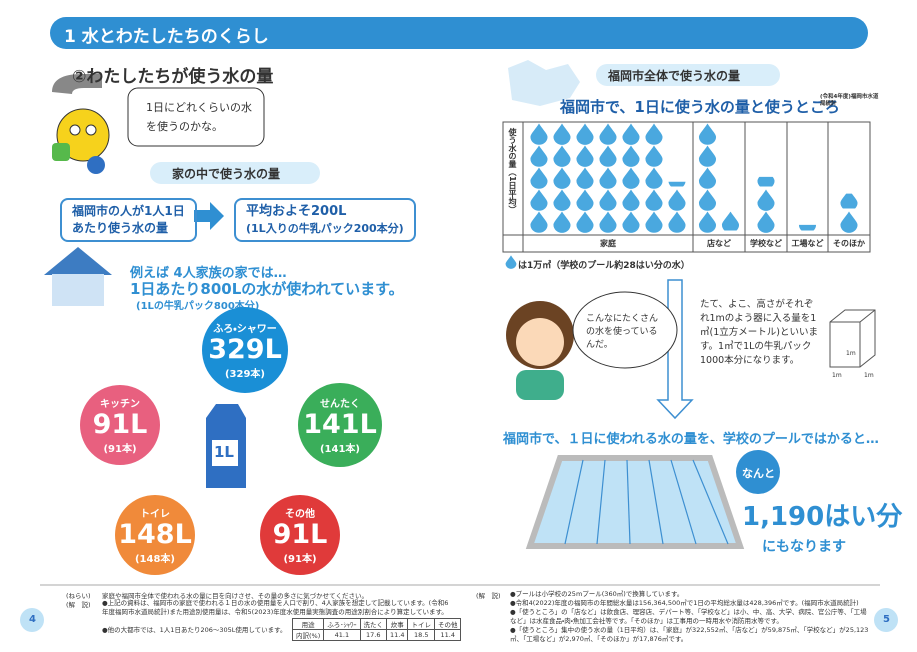  What do you see at coordinates (173, 77) in the screenshot?
I see `page-title: ②わたしたちが使う水の量` at bounding box center [173, 77].